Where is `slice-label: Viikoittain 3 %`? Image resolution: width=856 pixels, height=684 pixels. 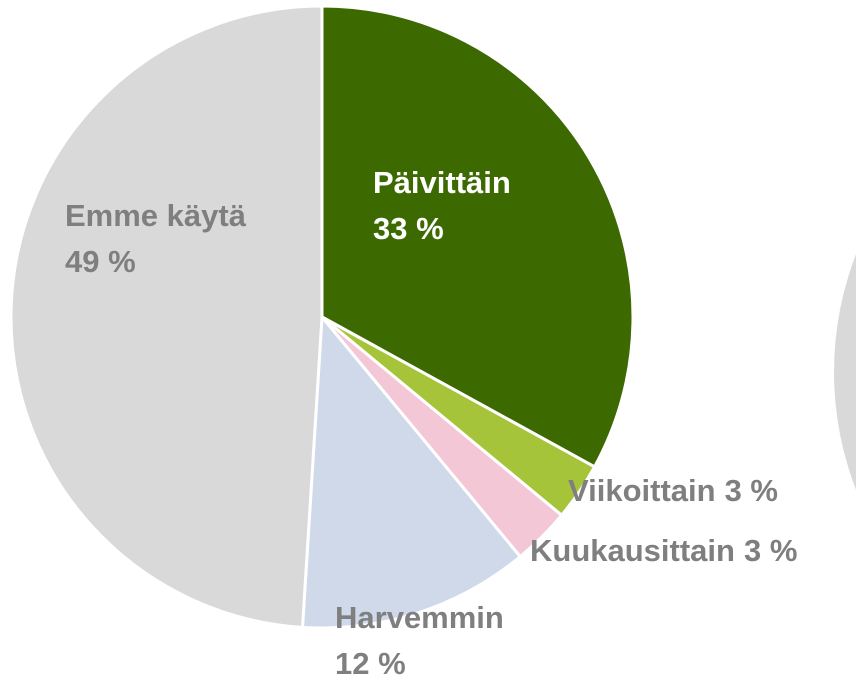
slice-label: Viikoittain 3 % is located at coordinates (673, 490).